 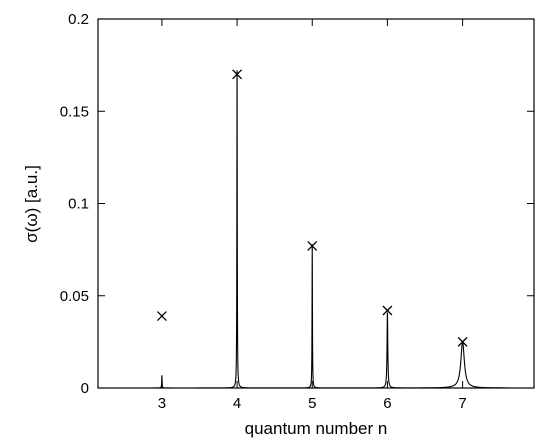 I want to click on x-tick-label: 6, so click(x=387, y=403).